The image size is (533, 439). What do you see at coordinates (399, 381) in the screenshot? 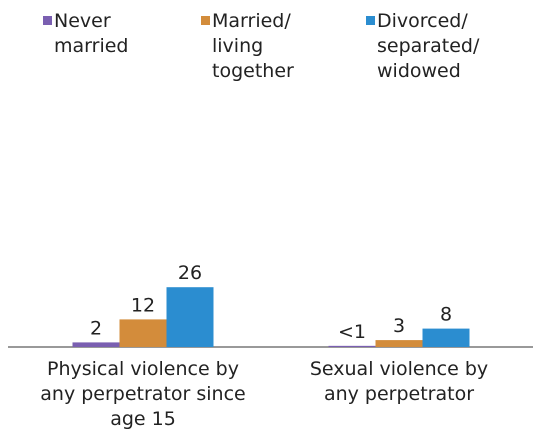
I see `x-tick-label: Sexual violence by any perpetrator` at bounding box center [399, 381].